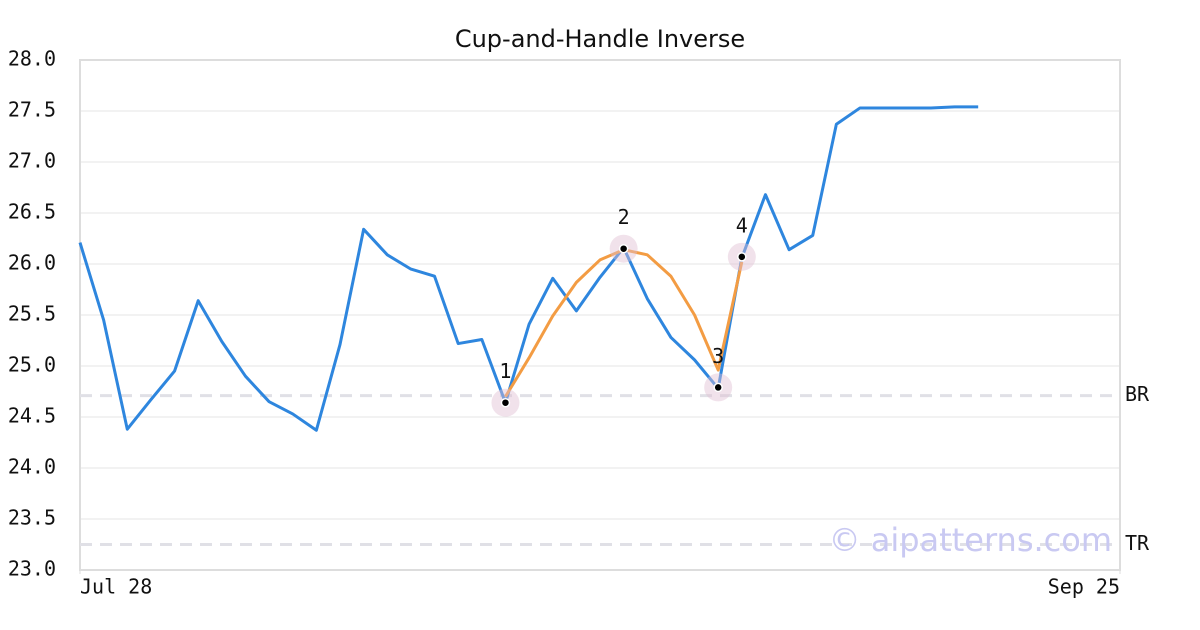  I want to click on marker-label: 4, so click(742, 225).